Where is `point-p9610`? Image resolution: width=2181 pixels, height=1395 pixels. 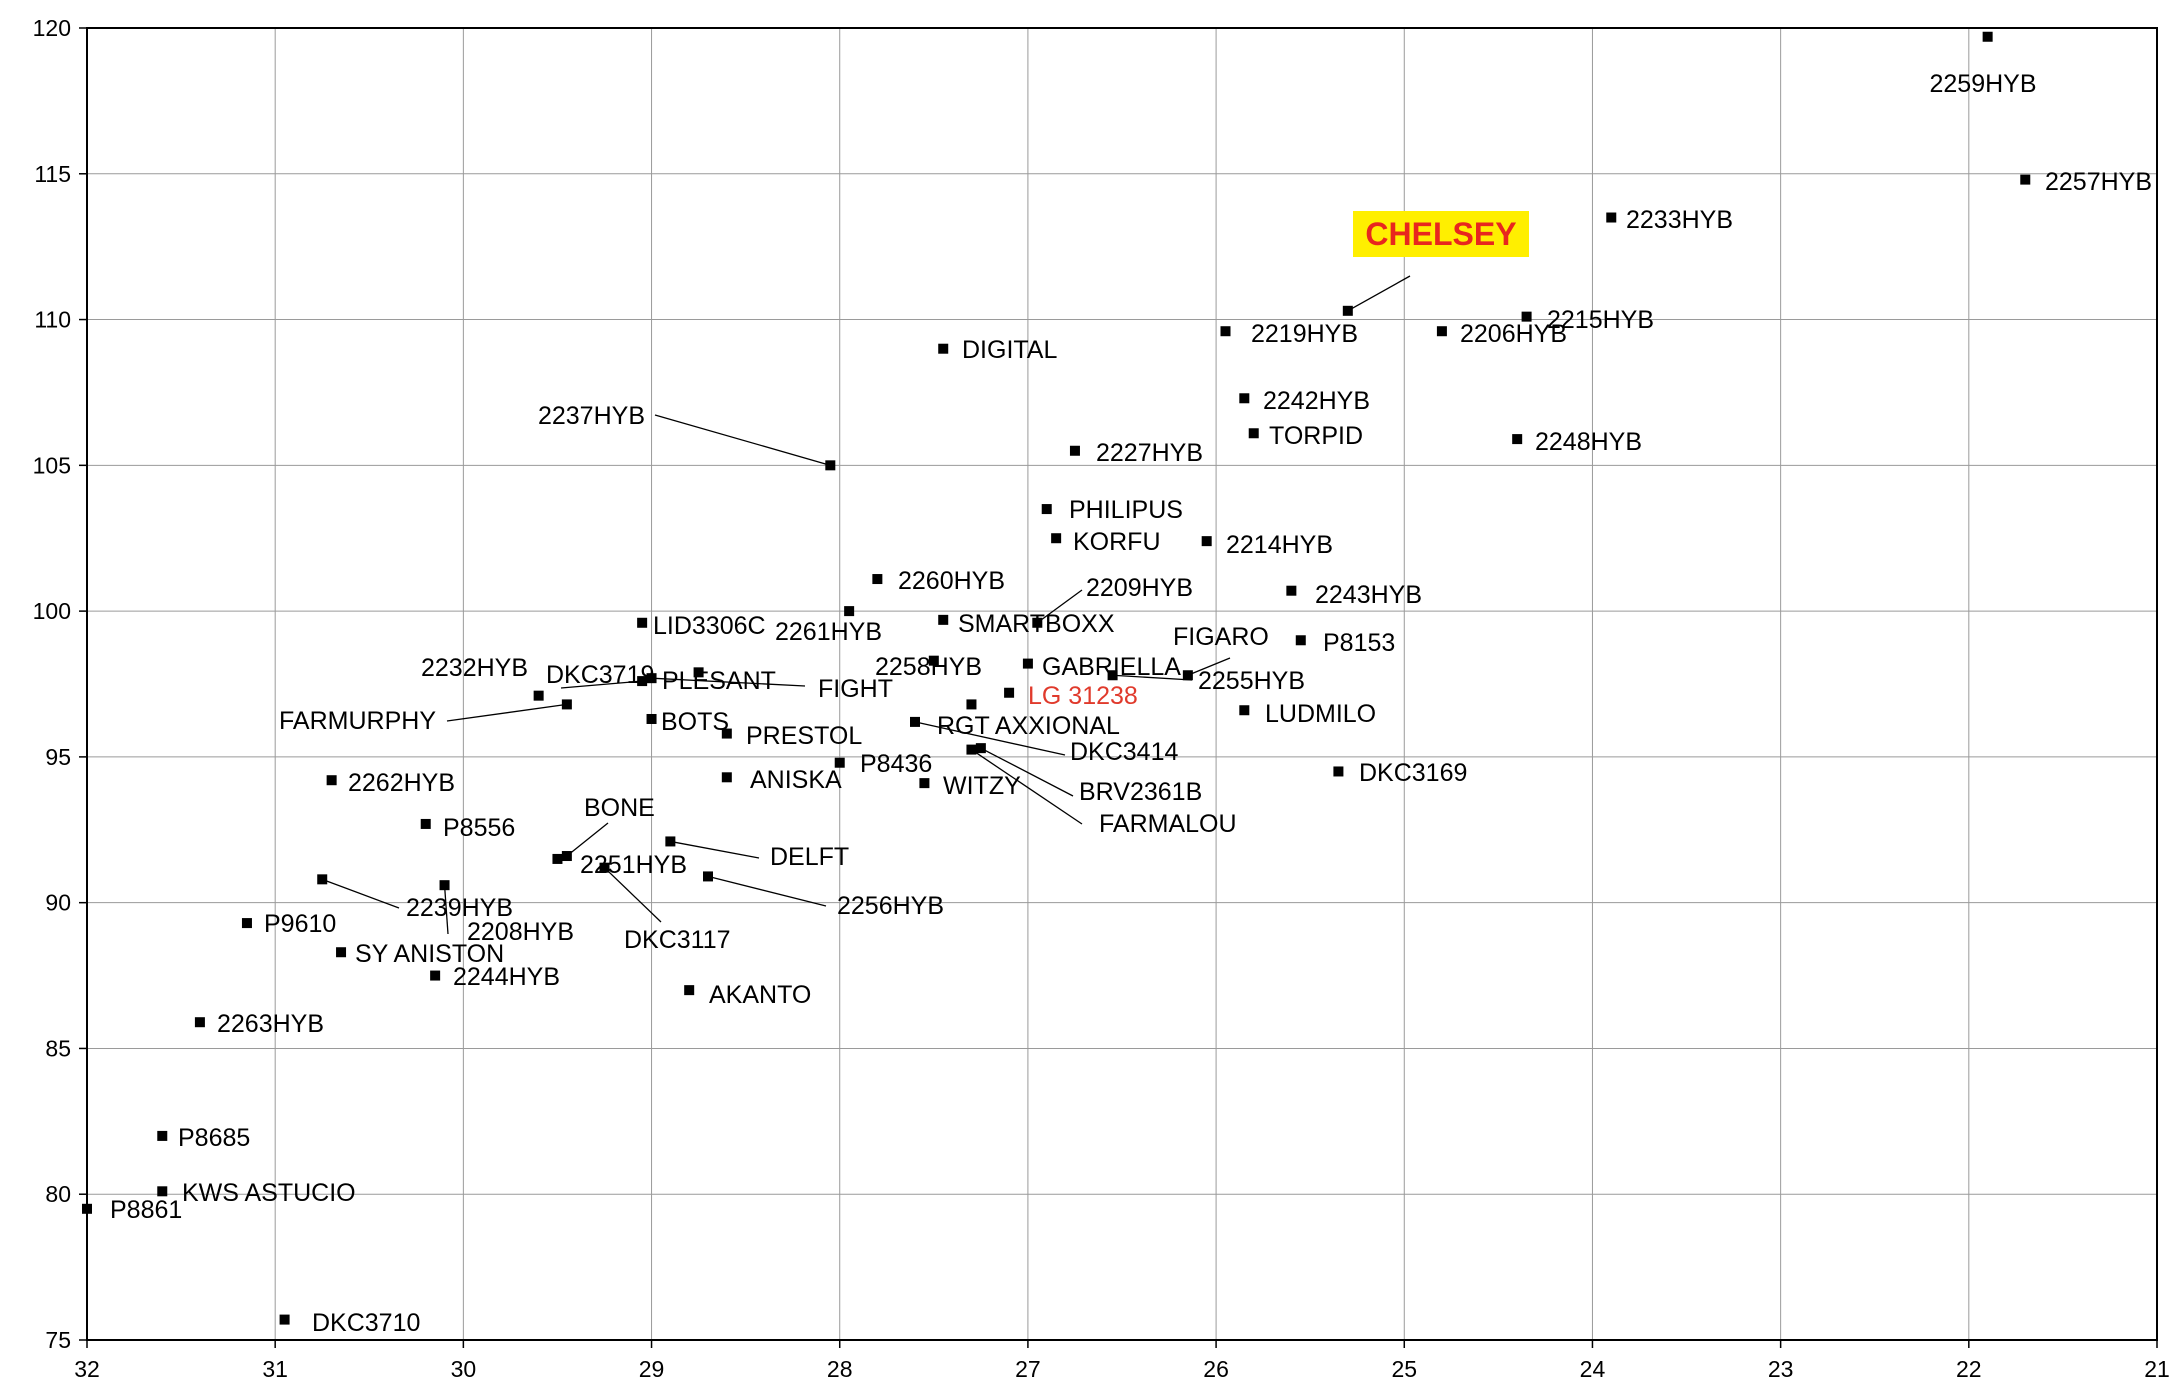 point-p9610 is located at coordinates (246, 923).